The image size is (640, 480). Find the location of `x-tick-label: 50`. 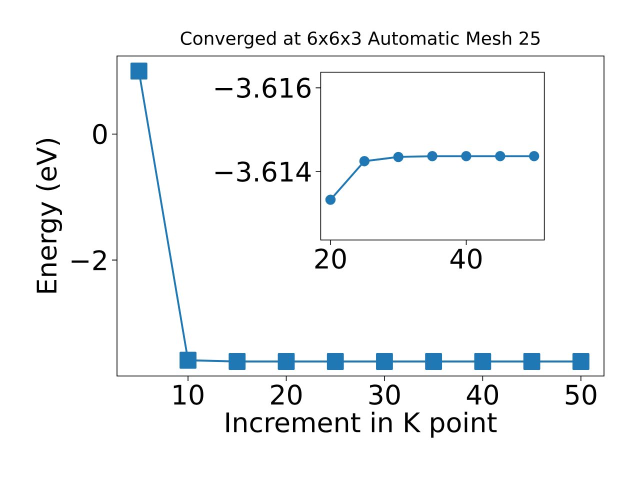

x-tick-label: 50 is located at coordinates (581, 394).